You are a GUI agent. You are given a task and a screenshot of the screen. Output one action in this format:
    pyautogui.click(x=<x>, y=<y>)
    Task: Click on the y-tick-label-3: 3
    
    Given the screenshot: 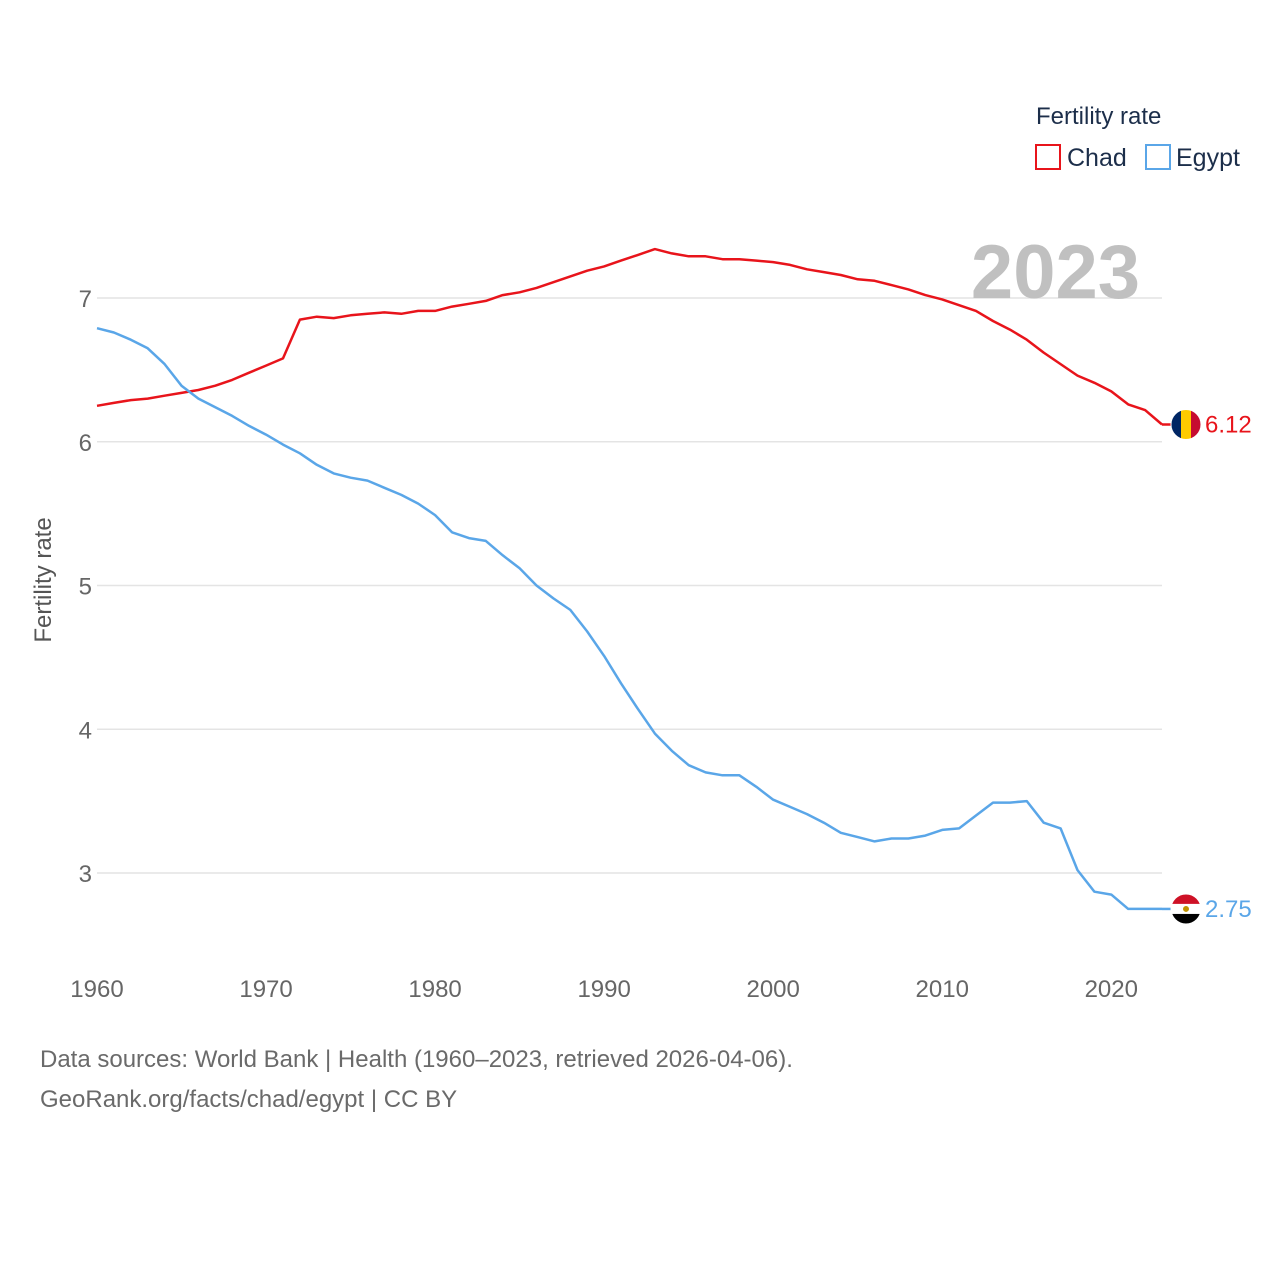 What is the action you would take?
    pyautogui.click(x=85, y=874)
    